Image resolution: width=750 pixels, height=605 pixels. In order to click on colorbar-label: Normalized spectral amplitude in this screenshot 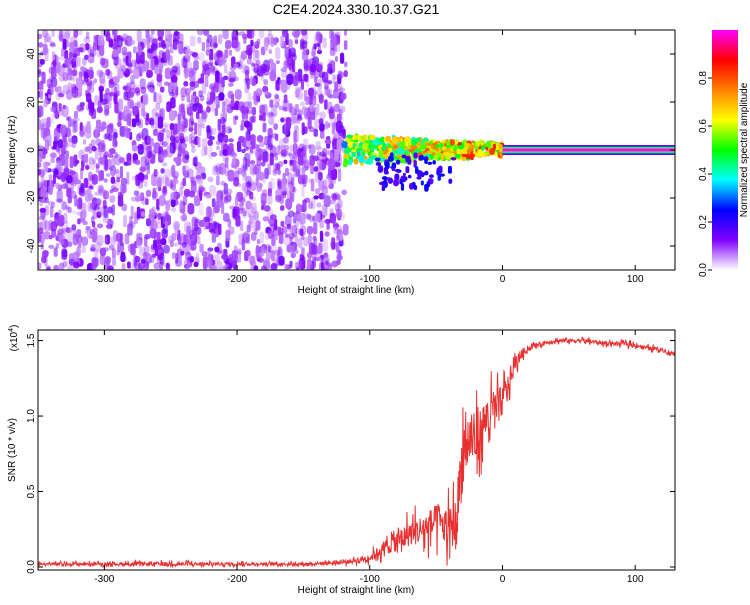, I will do `click(744, 149)`.